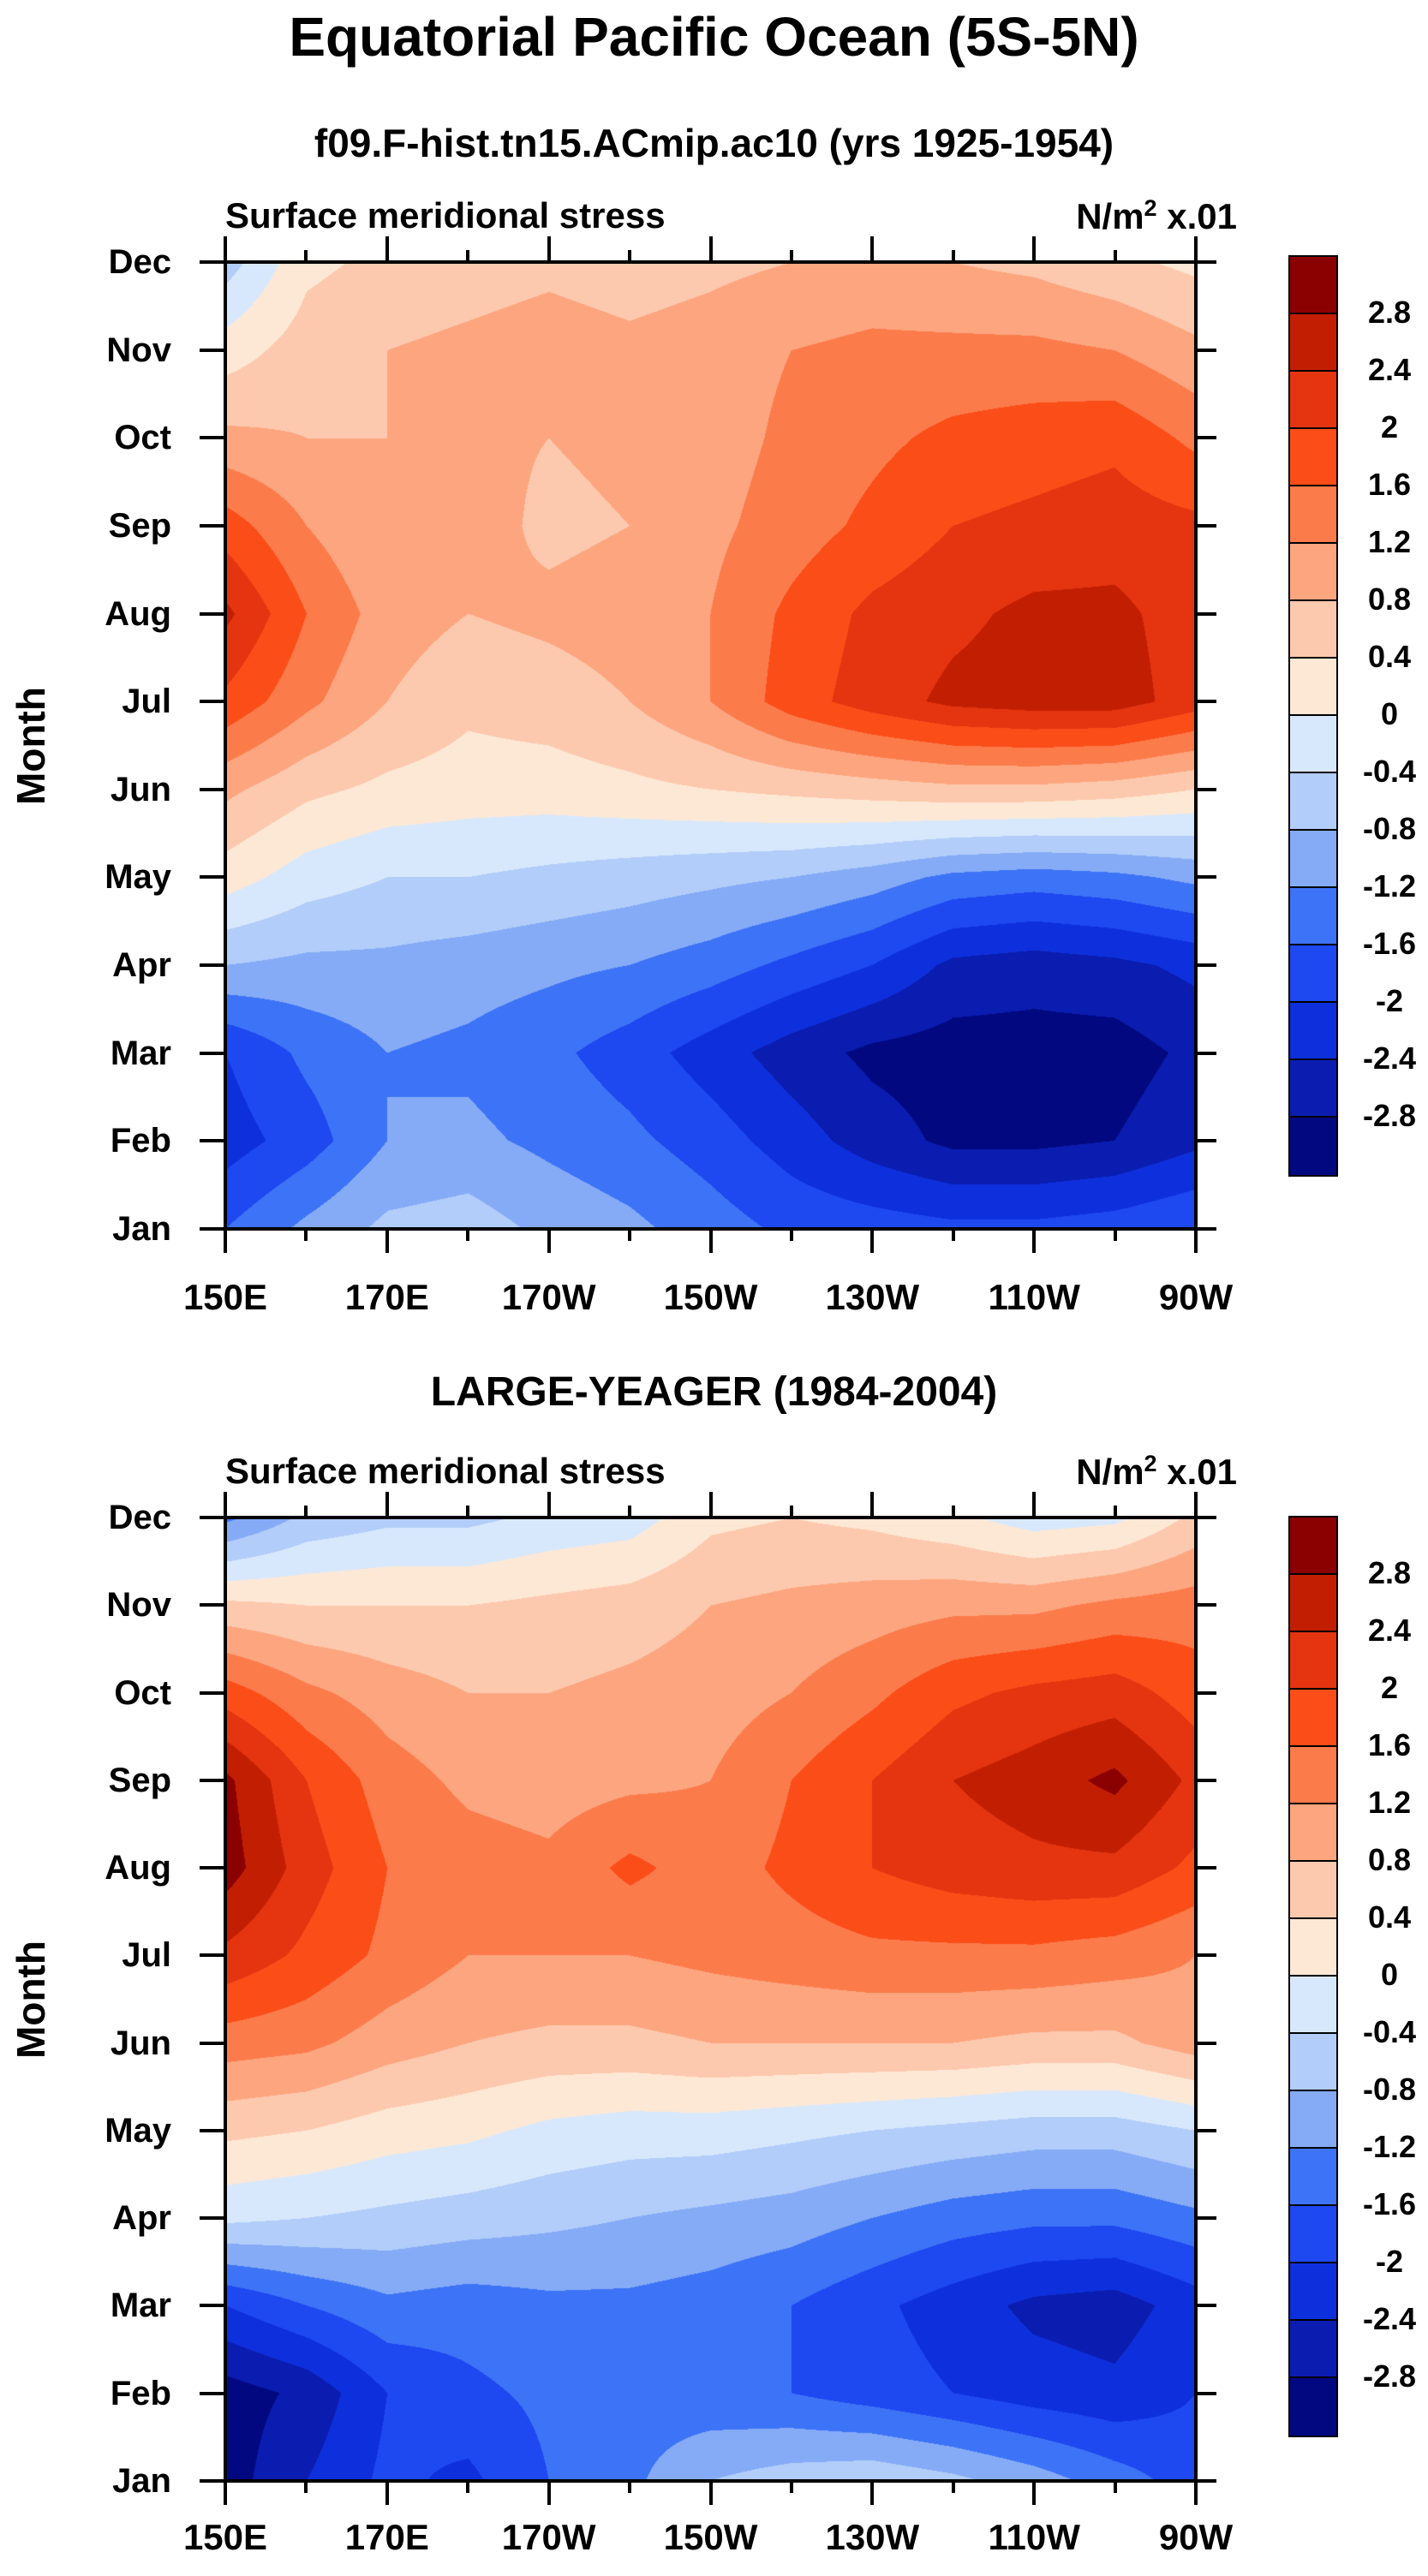 Image resolution: width=1428 pixels, height=2576 pixels. What do you see at coordinates (1389, 1687) in the screenshot?
I see `colorbar-tick-label: 2` at bounding box center [1389, 1687].